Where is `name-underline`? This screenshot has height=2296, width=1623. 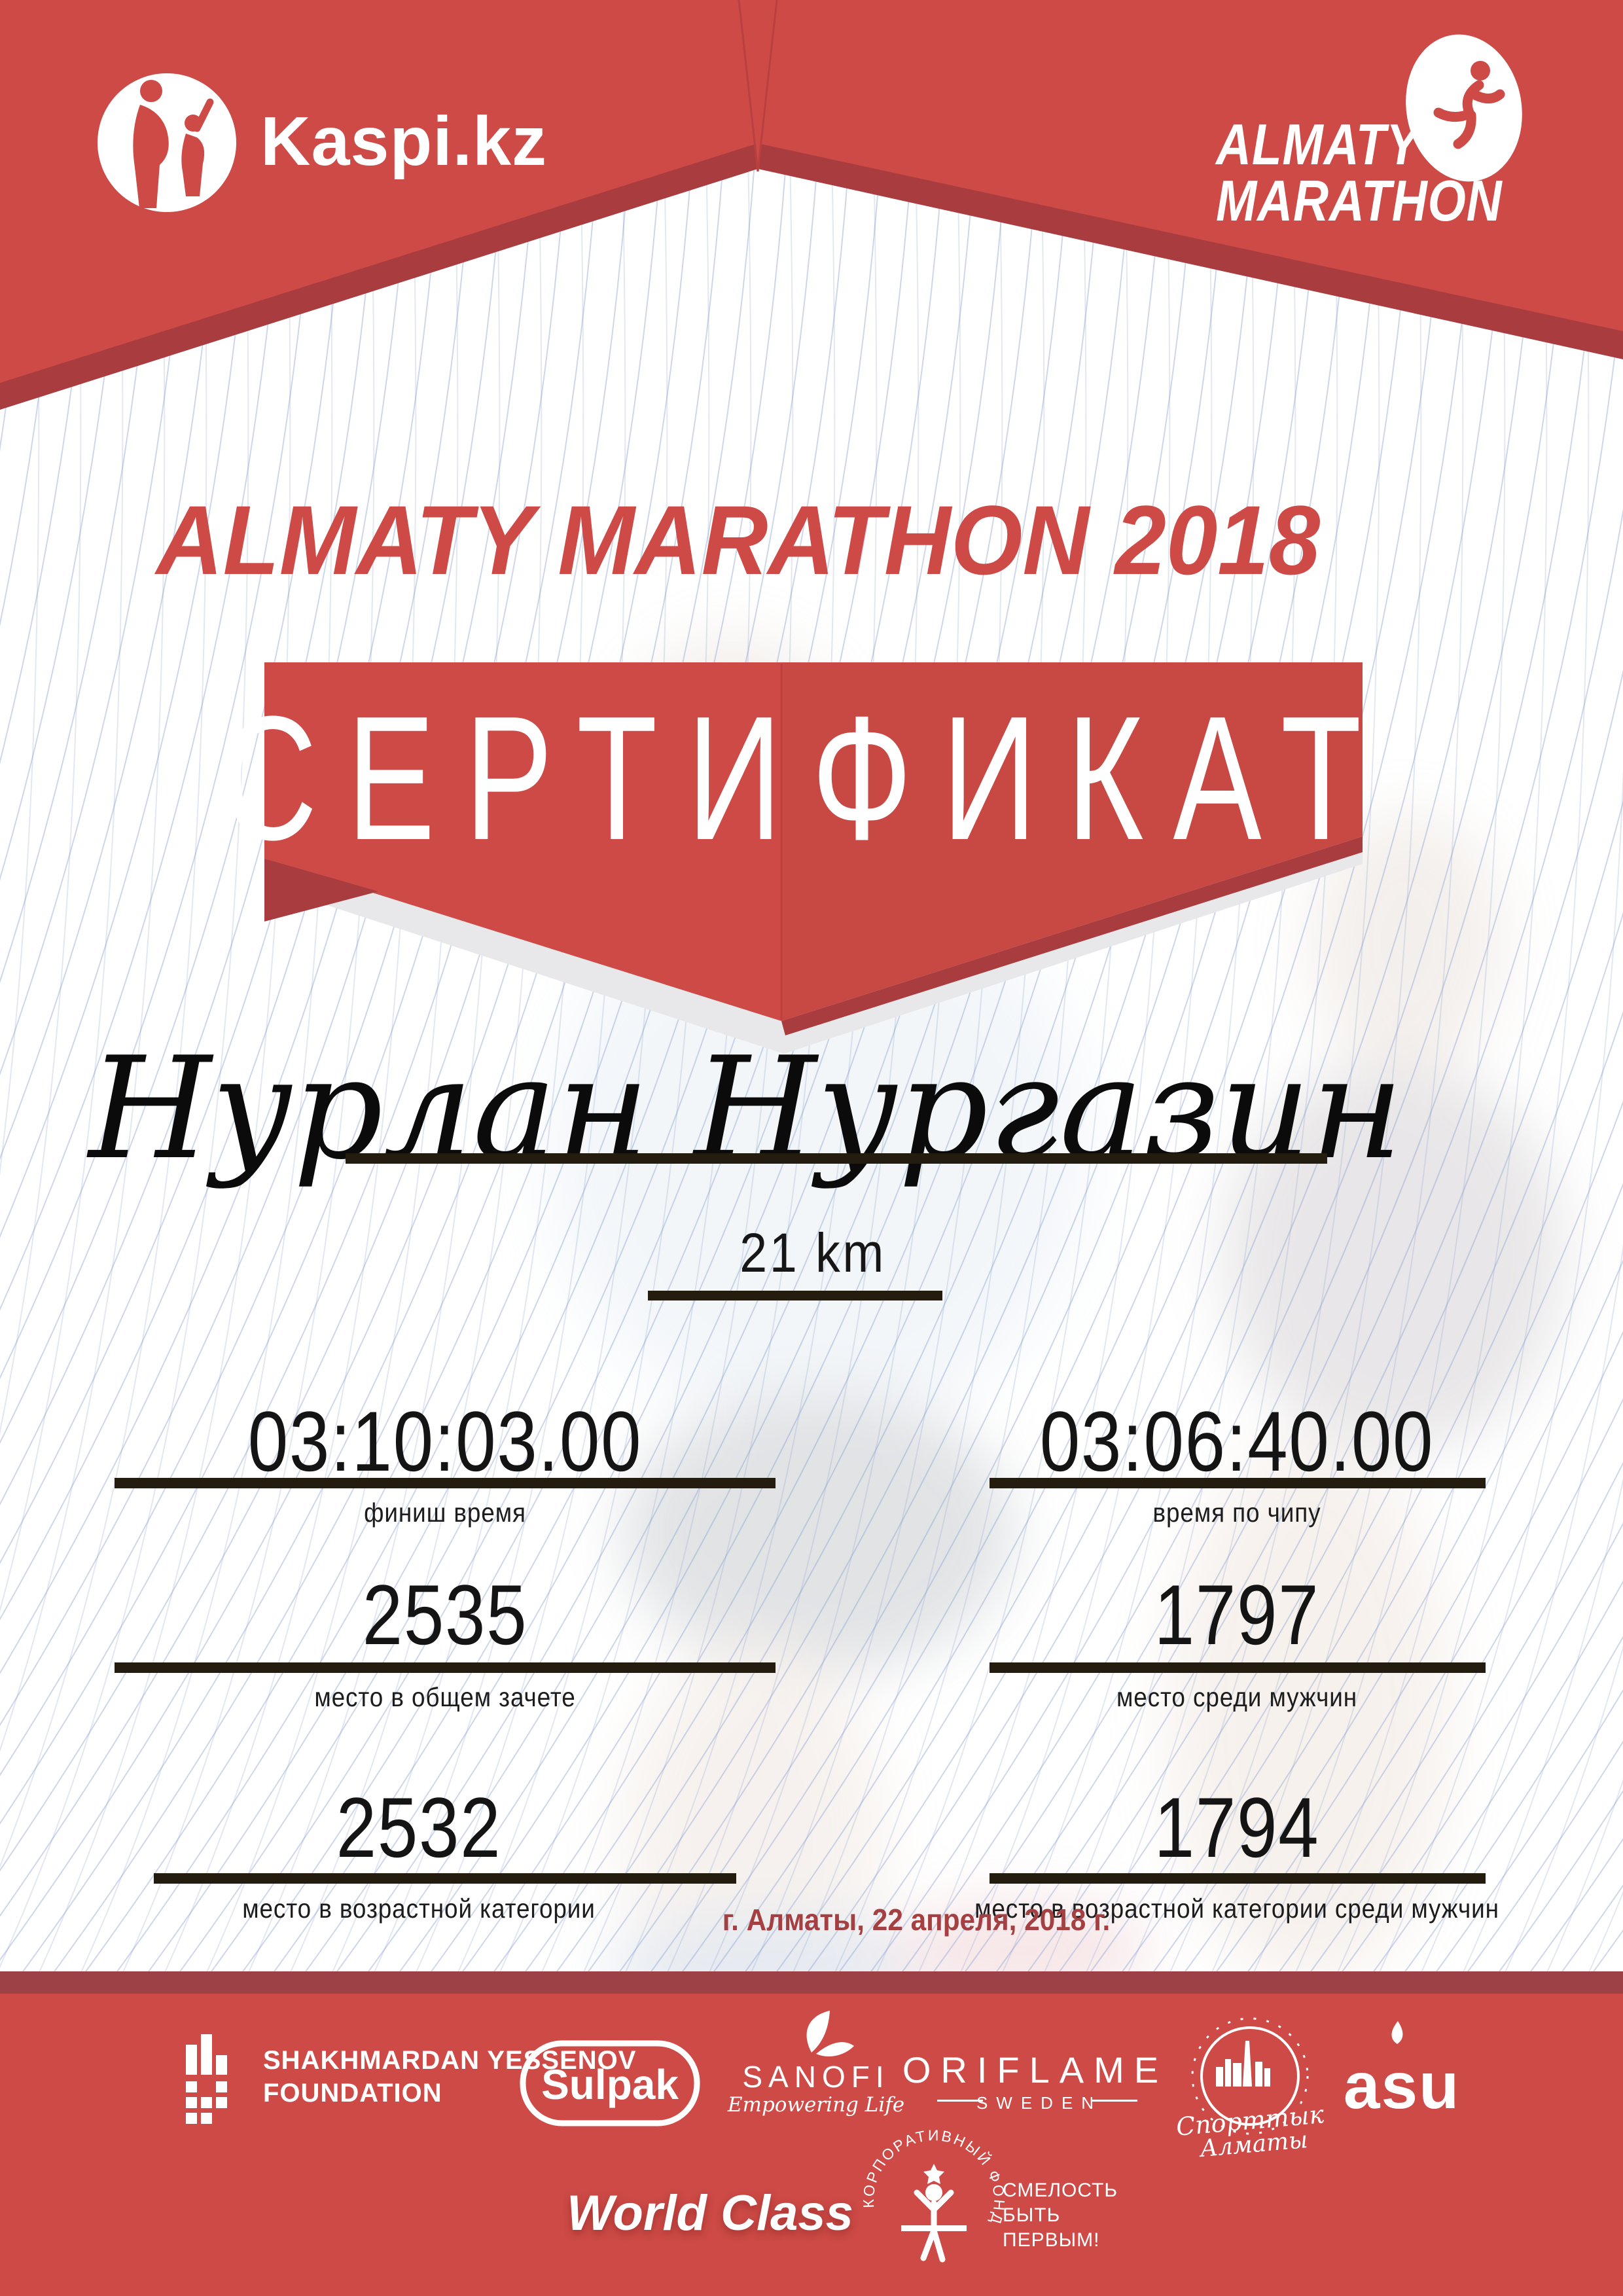 name-underline is located at coordinates (837, 1158).